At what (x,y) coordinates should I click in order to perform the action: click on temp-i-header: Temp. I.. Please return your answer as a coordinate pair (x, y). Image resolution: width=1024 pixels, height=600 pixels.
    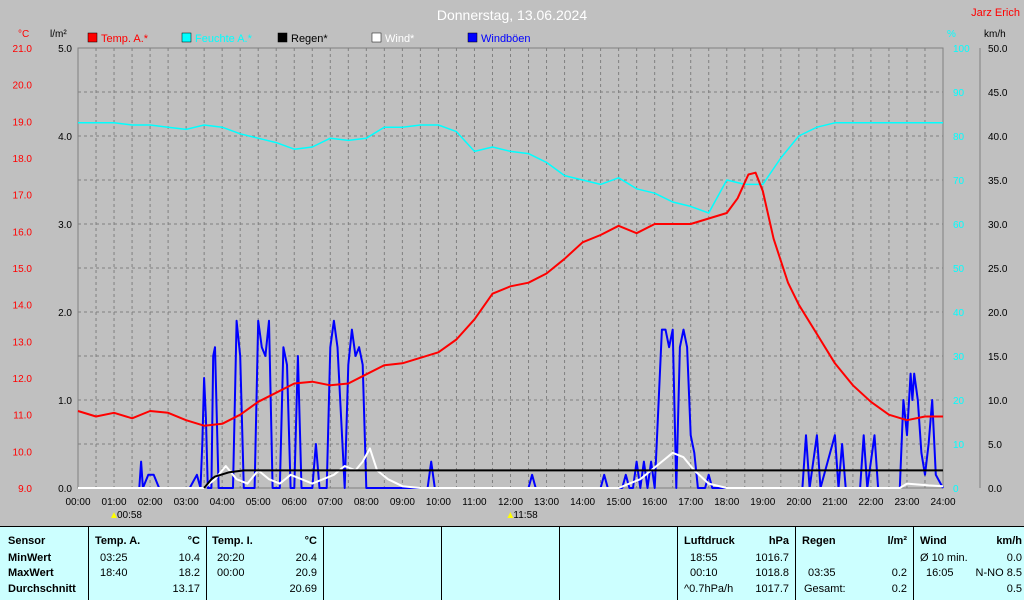
    Looking at the image, I should click on (232, 541).